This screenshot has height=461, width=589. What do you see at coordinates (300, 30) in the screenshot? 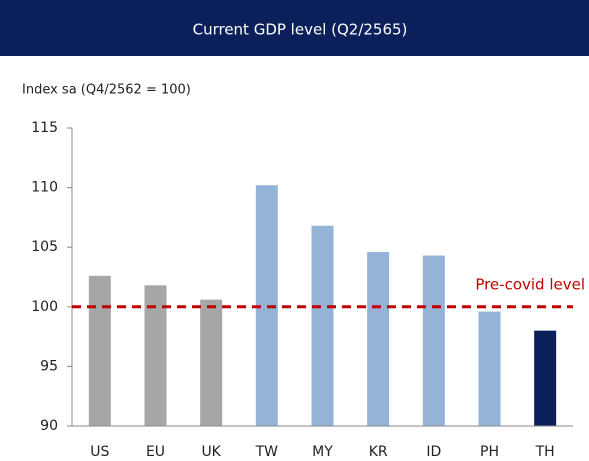
I see `chart-title: Current GDP level (Q2/2565)` at bounding box center [300, 30].